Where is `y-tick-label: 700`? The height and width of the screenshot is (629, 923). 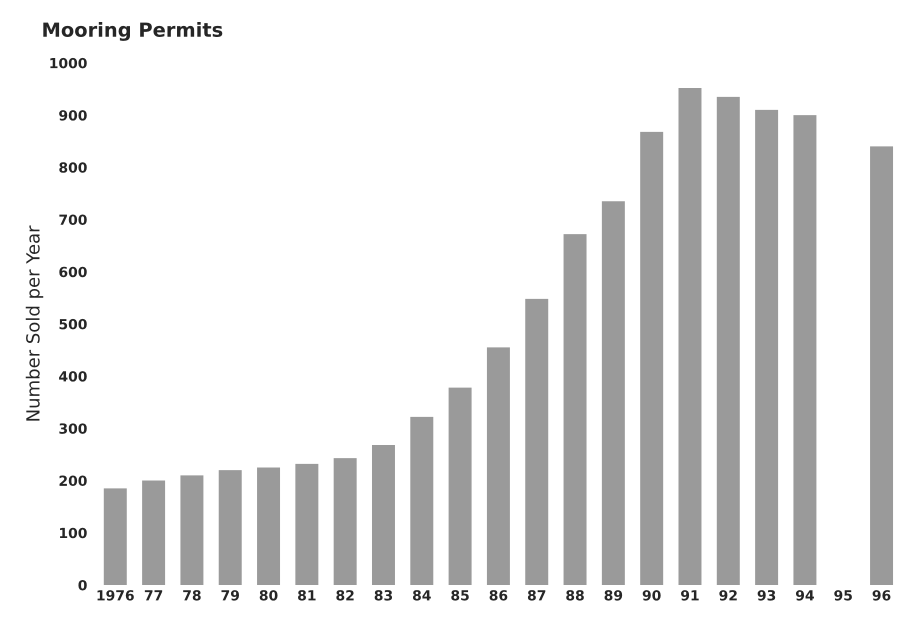
y-tick-label: 700 is located at coordinates (73, 219).